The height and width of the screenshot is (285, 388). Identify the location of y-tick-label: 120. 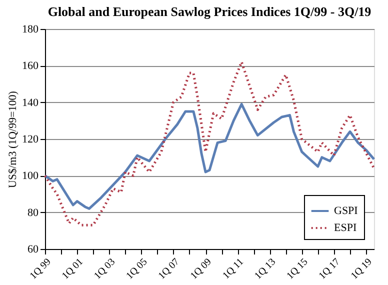
(30, 140).